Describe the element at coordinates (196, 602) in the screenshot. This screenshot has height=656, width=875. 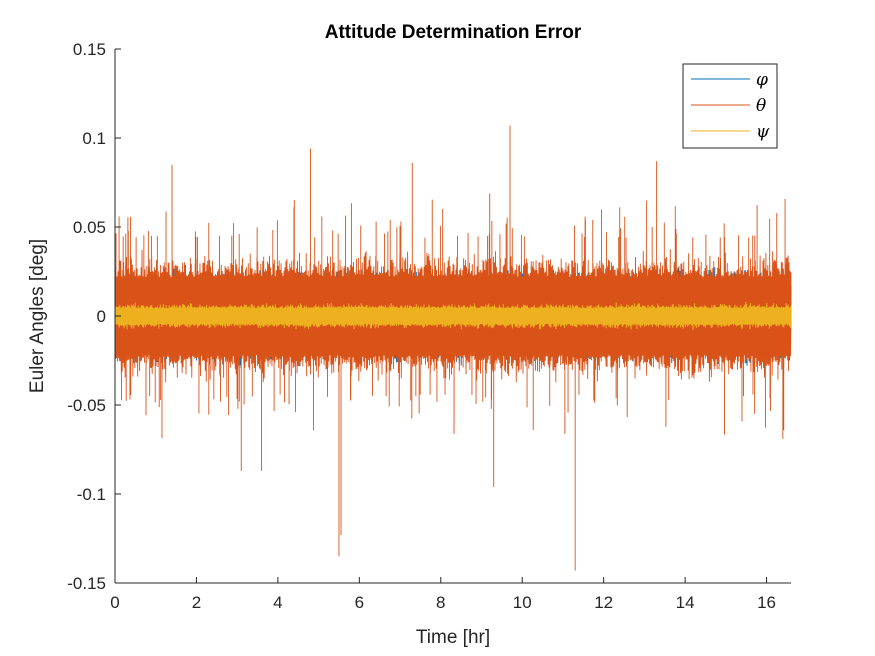
I see `x-tick-label: 2` at that location.